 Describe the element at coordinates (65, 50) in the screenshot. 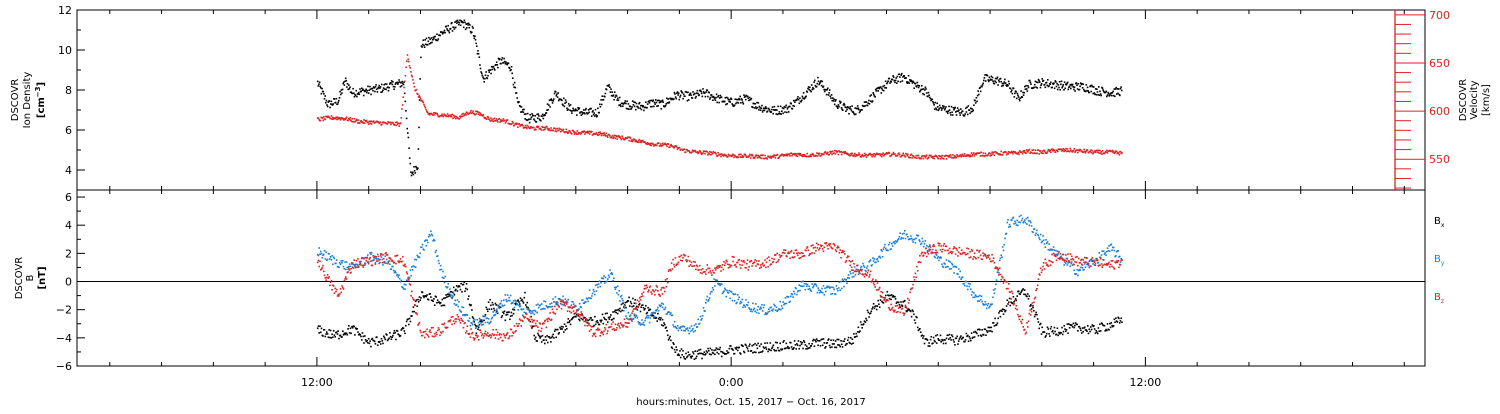

I see `density-tick-label: 10` at that location.